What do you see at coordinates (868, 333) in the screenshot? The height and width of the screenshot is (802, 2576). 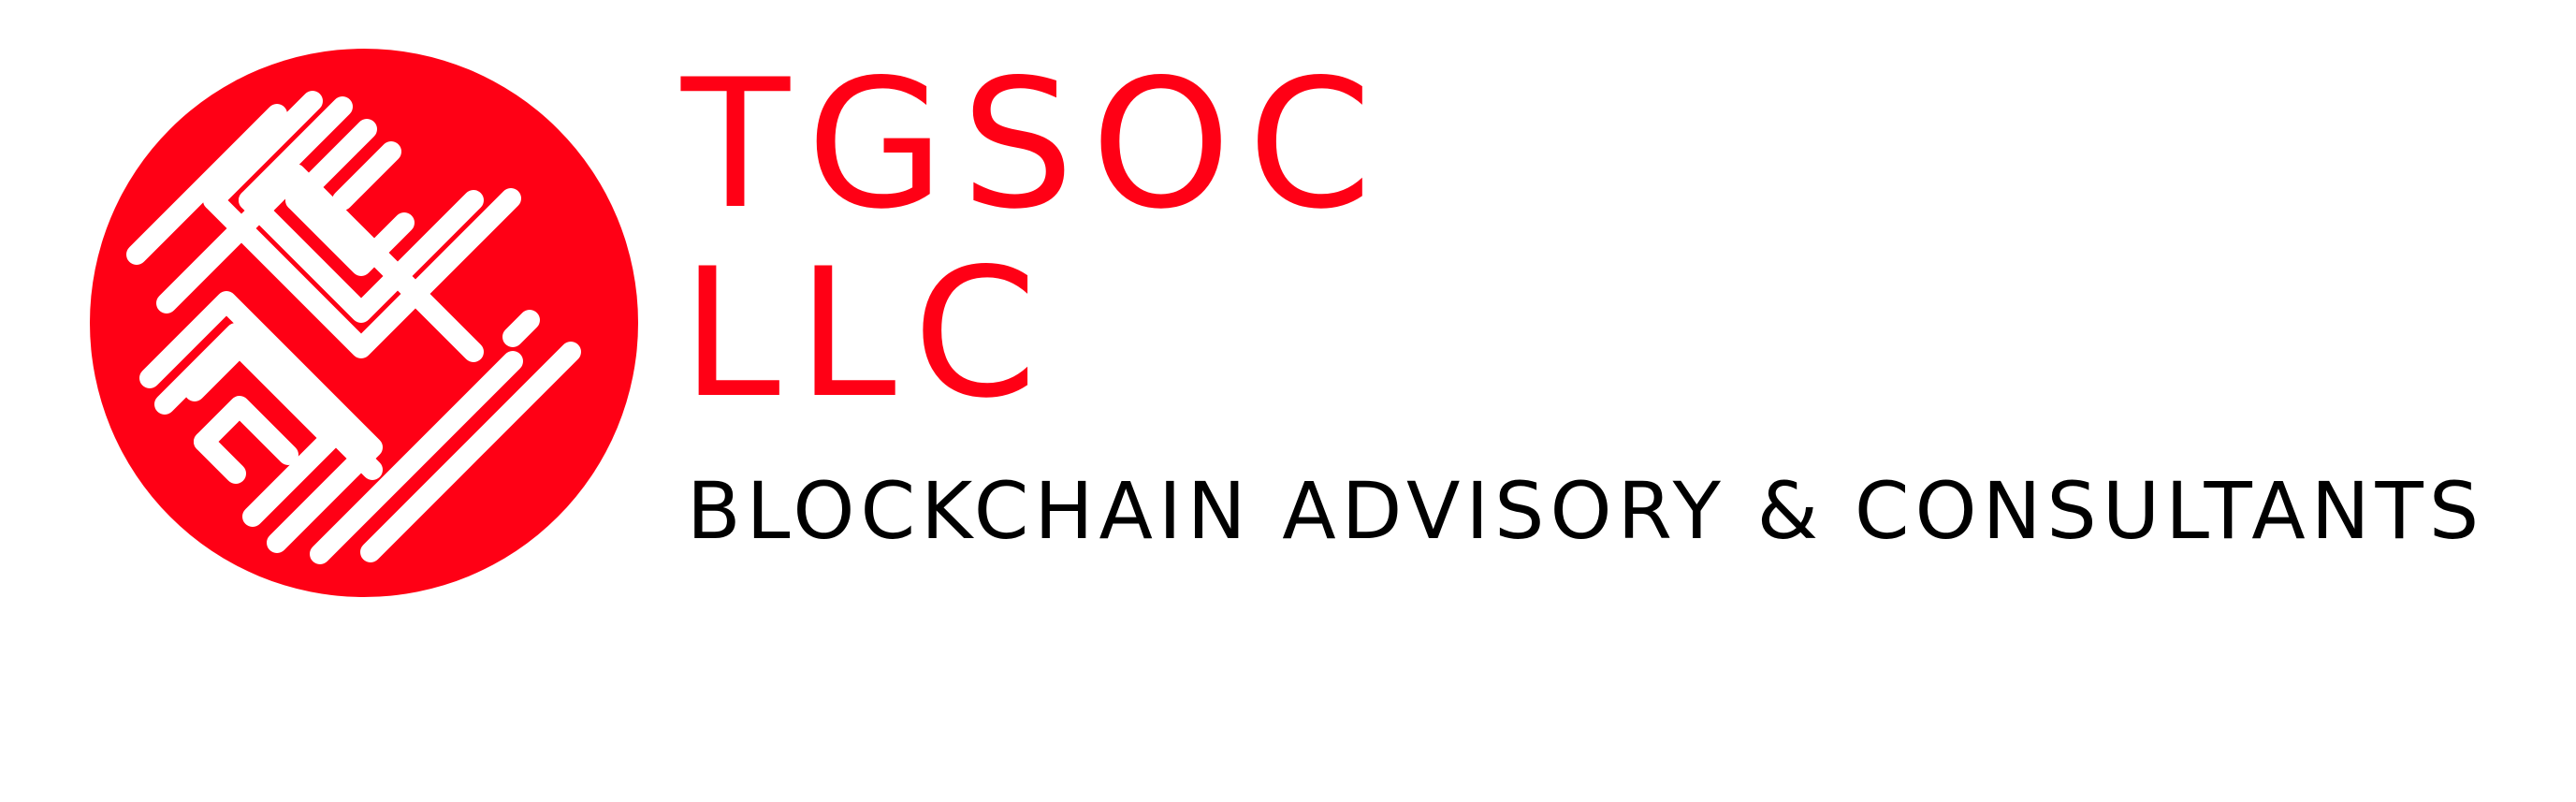 I see `company-name-line2: LLC` at bounding box center [868, 333].